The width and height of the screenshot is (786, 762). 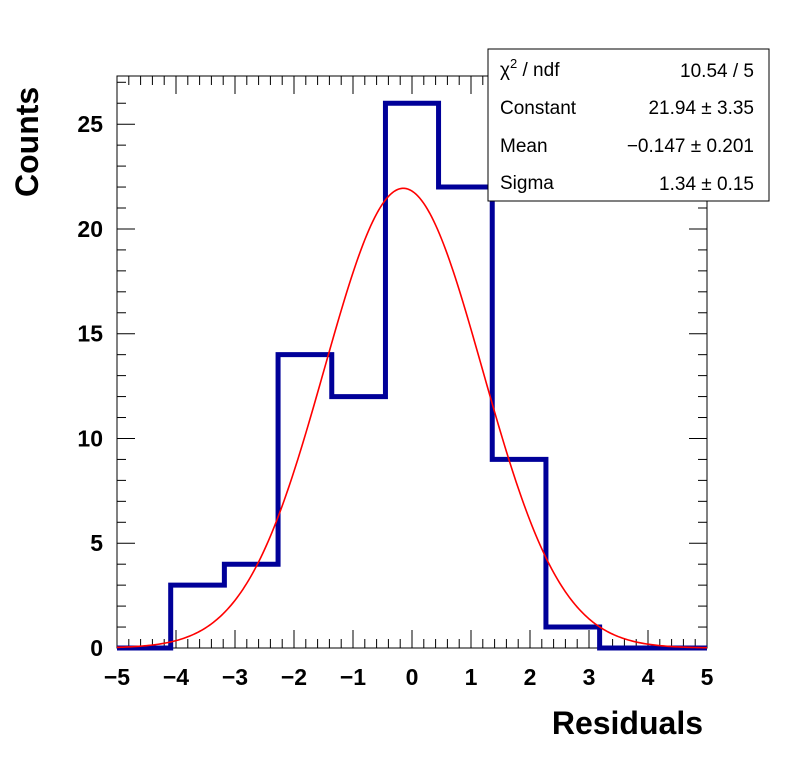 What do you see at coordinates (627, 723) in the screenshot?
I see `x-axis-title: Residuals` at bounding box center [627, 723].